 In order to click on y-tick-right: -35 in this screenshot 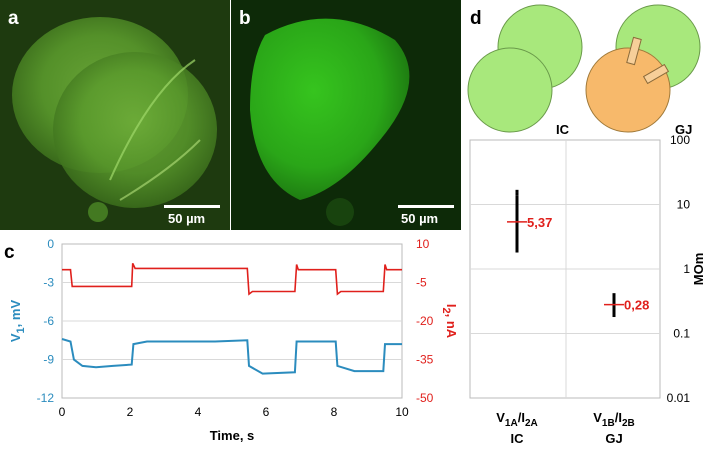, I will do `click(425, 360)`.